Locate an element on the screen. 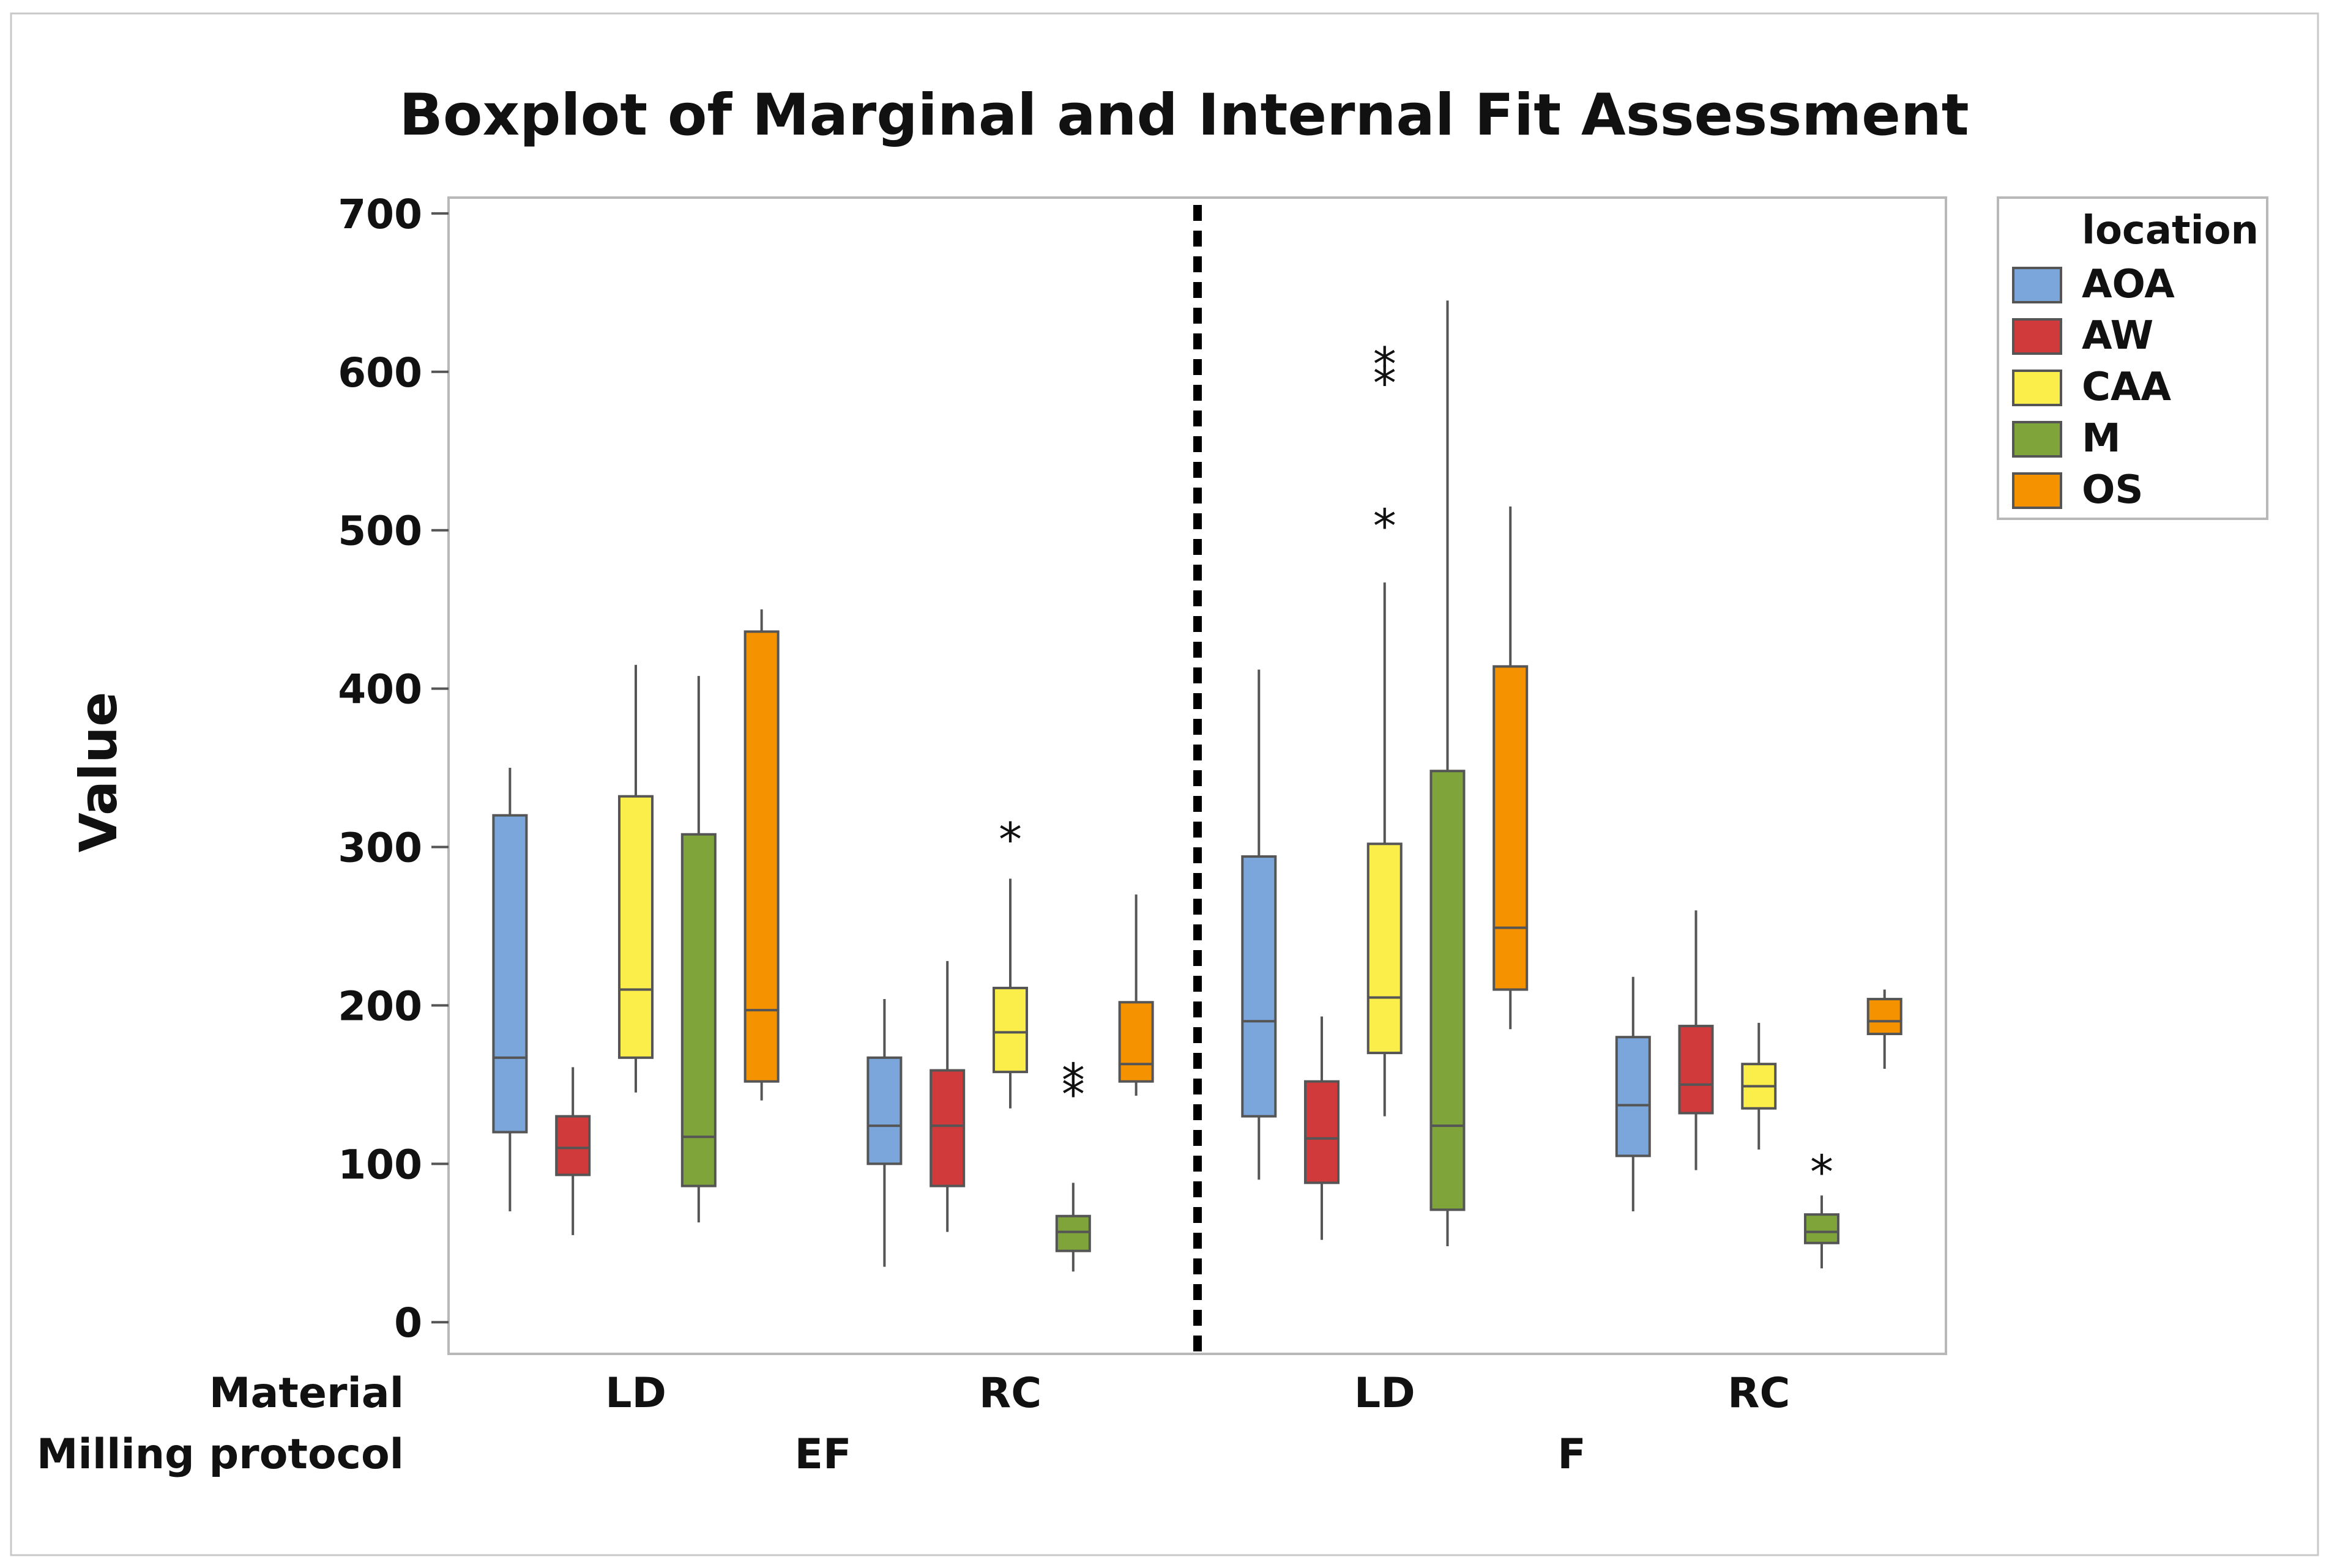  legend-frame is located at coordinates (2132, 358).